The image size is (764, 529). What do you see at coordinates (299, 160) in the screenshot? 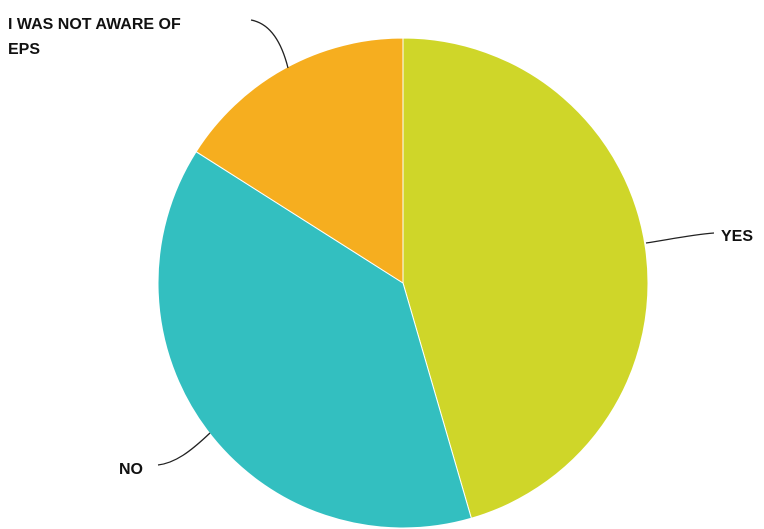
I see `pie-slice-i-was-not-aware-of-eps` at bounding box center [299, 160].